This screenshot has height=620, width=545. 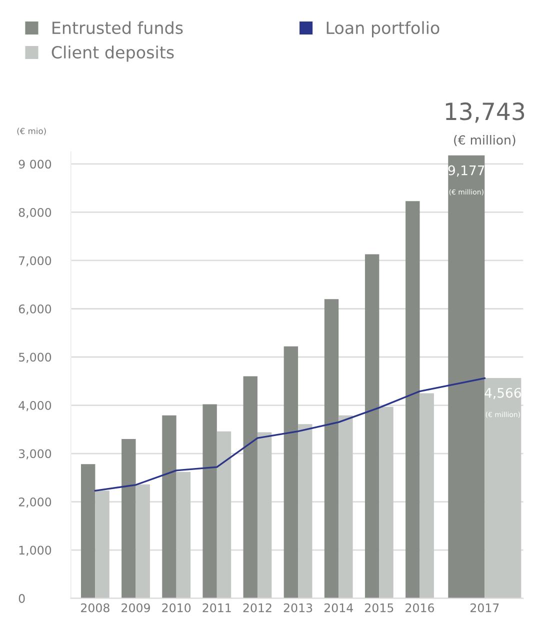 I want to click on y-tick-label: 3,000, so click(x=35, y=454).